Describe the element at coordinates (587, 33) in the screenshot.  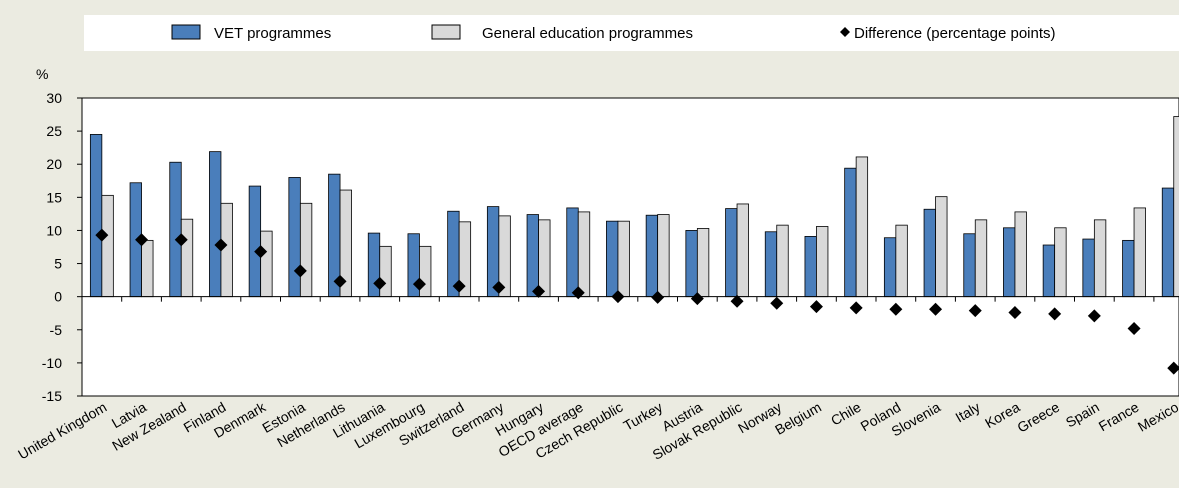
I see `legend-label-general: General education programmes` at that location.